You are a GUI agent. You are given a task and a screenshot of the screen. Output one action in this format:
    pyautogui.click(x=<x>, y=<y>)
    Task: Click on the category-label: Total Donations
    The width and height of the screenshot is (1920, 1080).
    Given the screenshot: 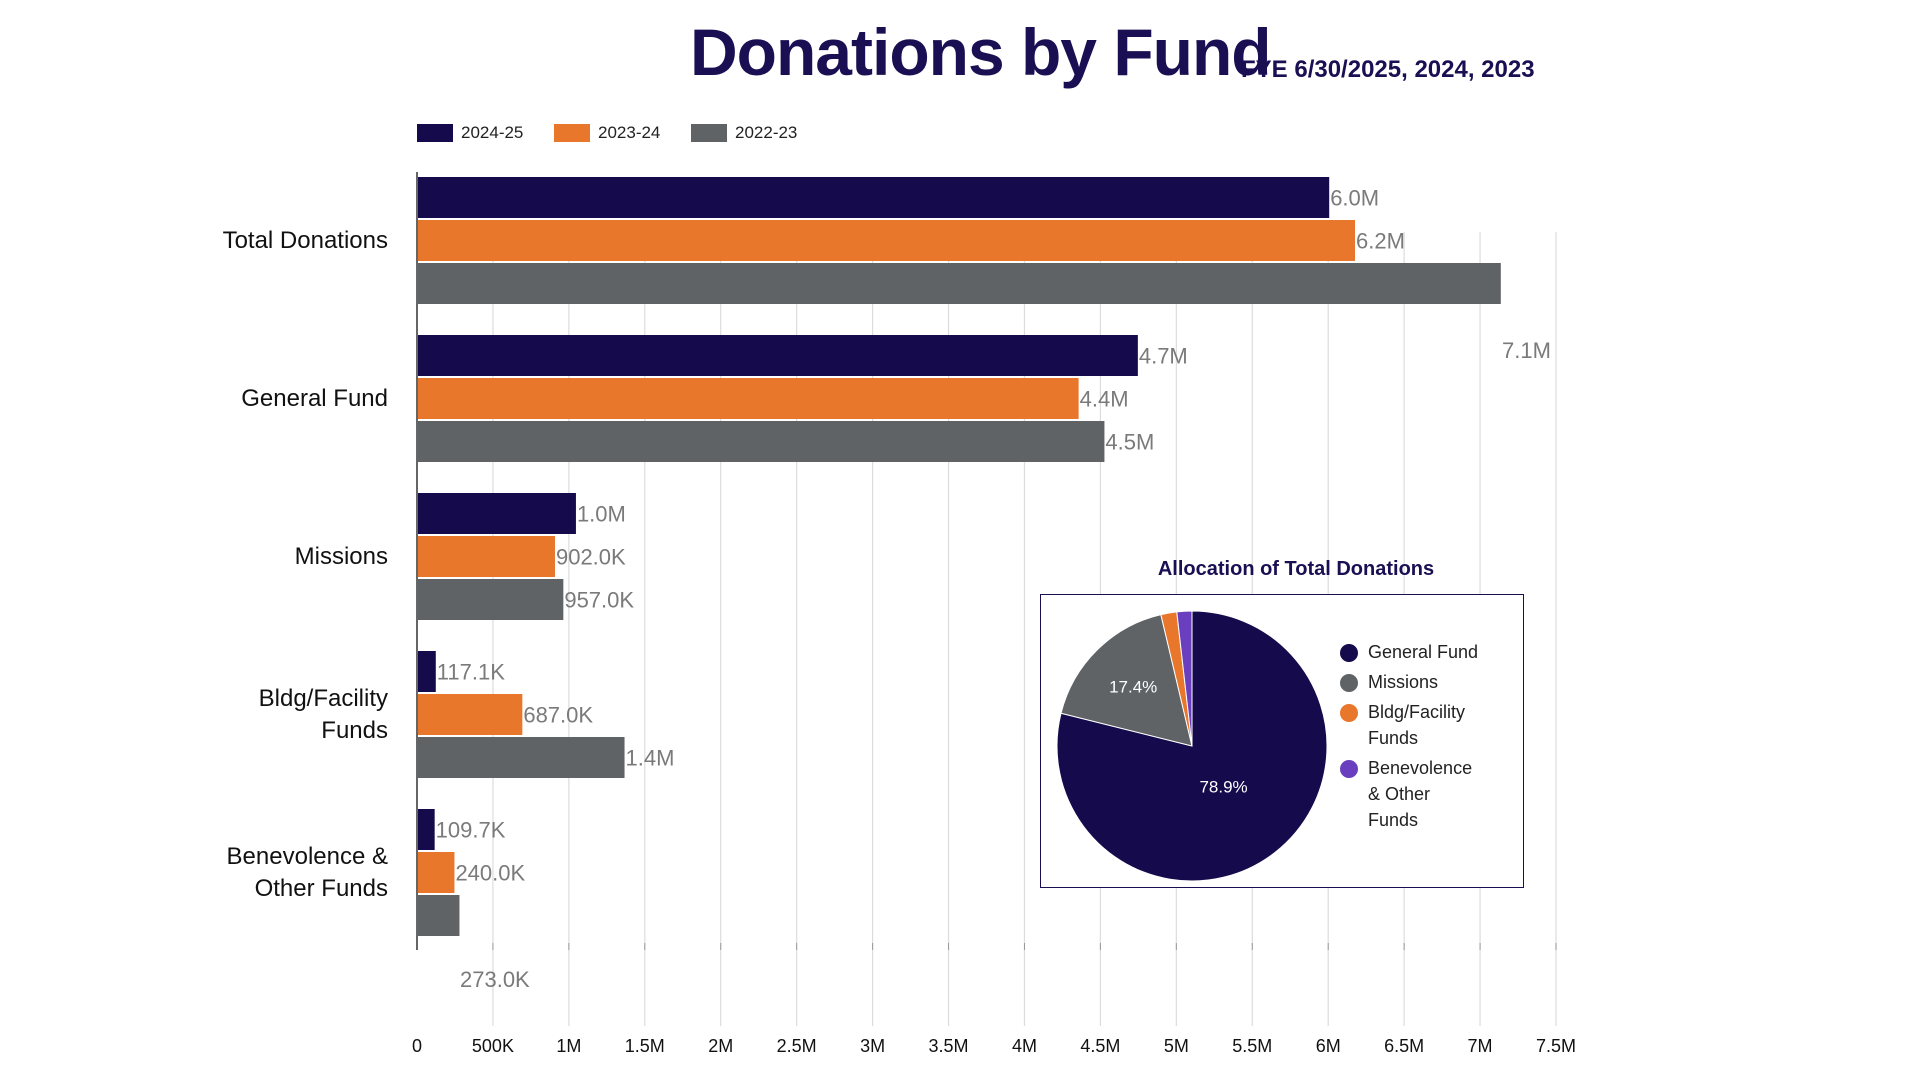 What is the action you would take?
    pyautogui.click(x=238, y=241)
    